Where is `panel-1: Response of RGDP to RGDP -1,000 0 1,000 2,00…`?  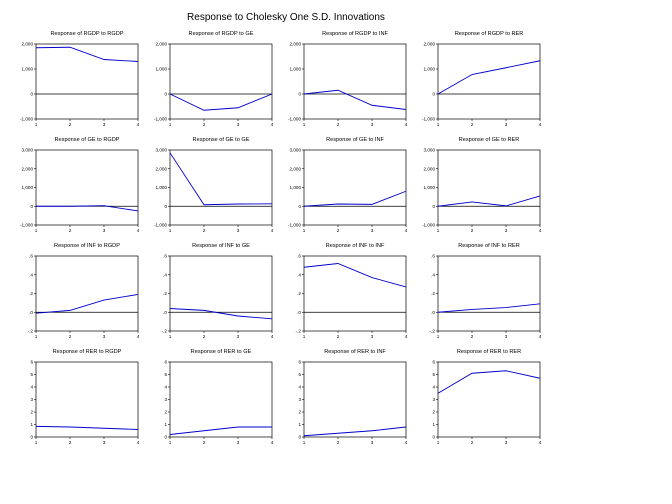
panel-1: Response of RGDP to RGDP -1,000 0 1,000 2,00… is located at coordinates (80, 79).